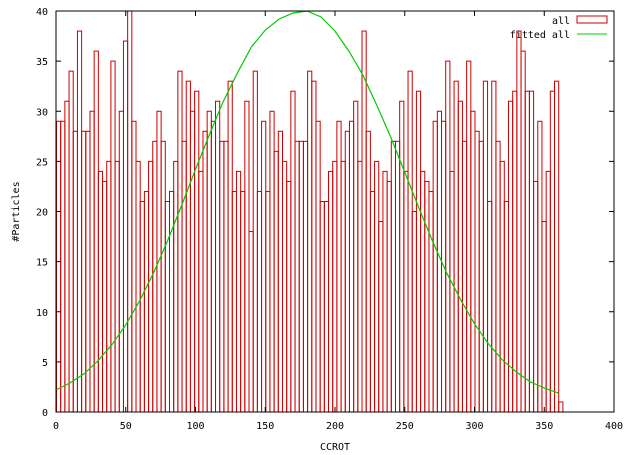 This screenshot has width=634, height=455. What do you see at coordinates (540, 35) in the screenshot?
I see `legend-label-fitted-all: fitted all` at bounding box center [540, 35].